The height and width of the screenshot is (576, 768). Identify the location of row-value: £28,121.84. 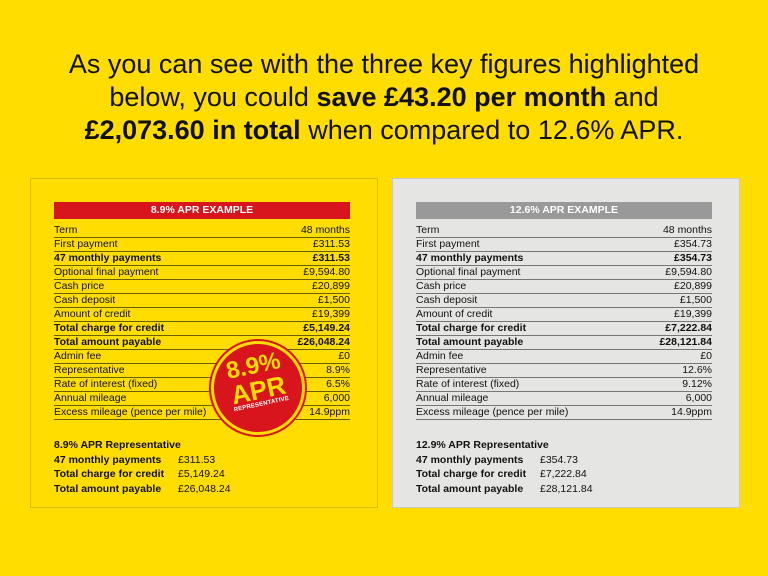
(685, 342).